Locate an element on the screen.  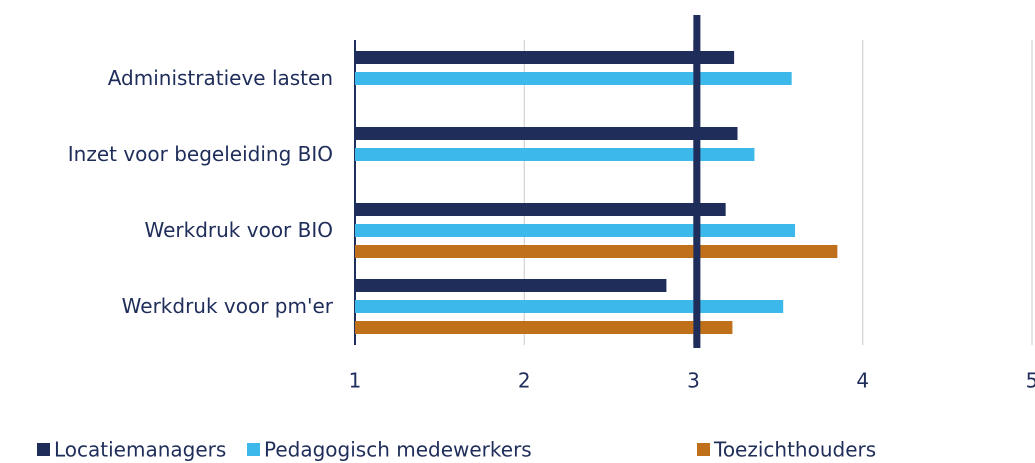
legend-label: Pedagogisch medewerkers is located at coordinates (398, 450).